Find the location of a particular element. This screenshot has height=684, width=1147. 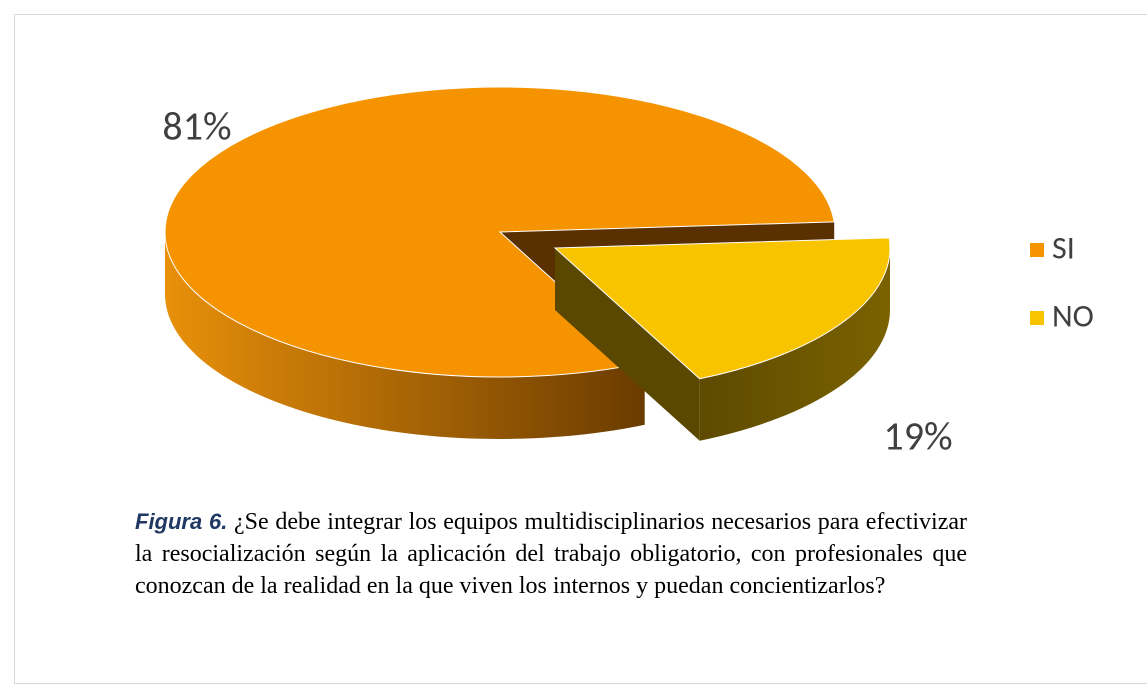

slice is located at coordinates (722, 308).